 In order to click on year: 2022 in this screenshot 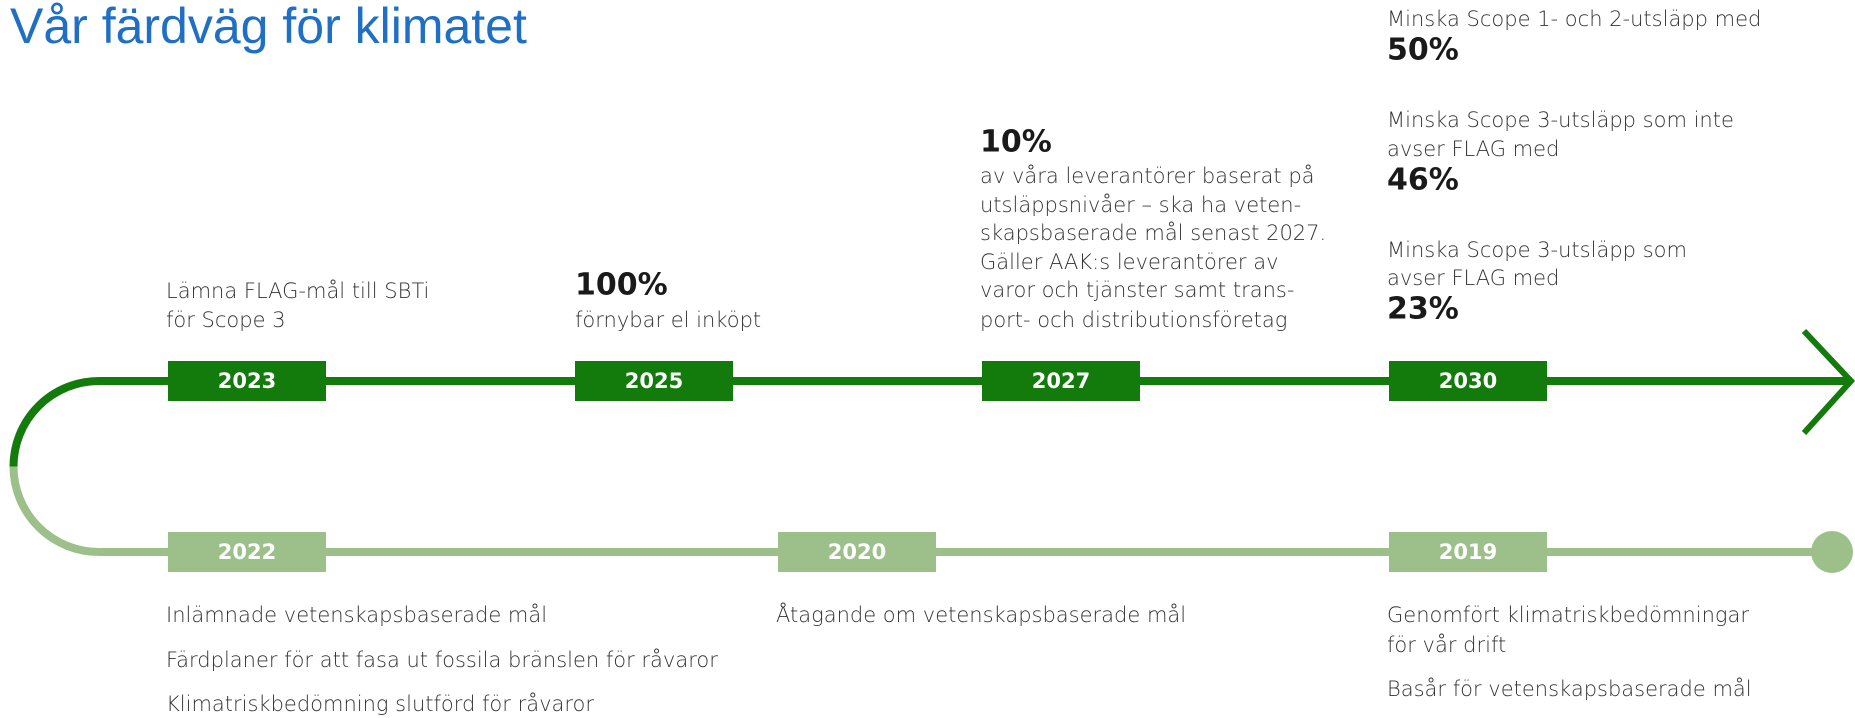, I will do `click(247, 552)`.